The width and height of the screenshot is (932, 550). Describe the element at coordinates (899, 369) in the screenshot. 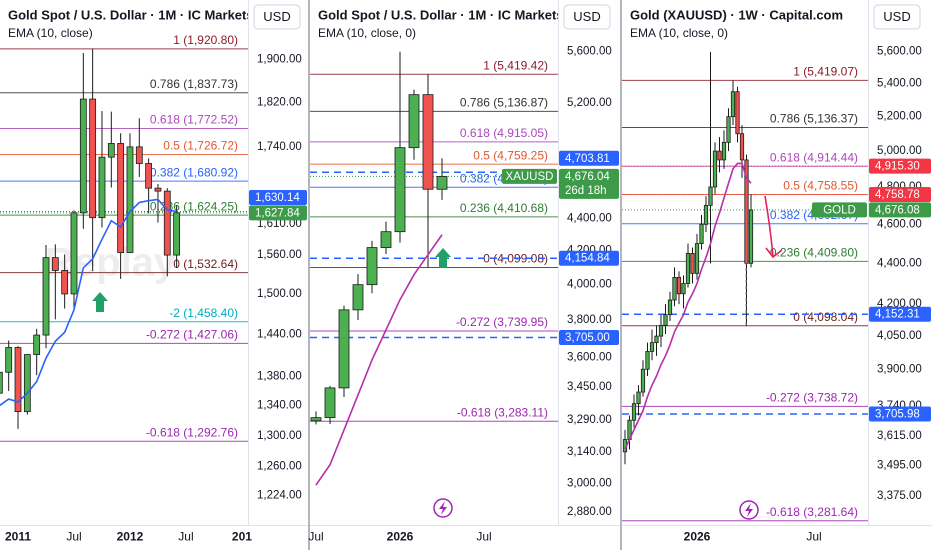

I see `y-tick-label: 3,900.00` at that location.